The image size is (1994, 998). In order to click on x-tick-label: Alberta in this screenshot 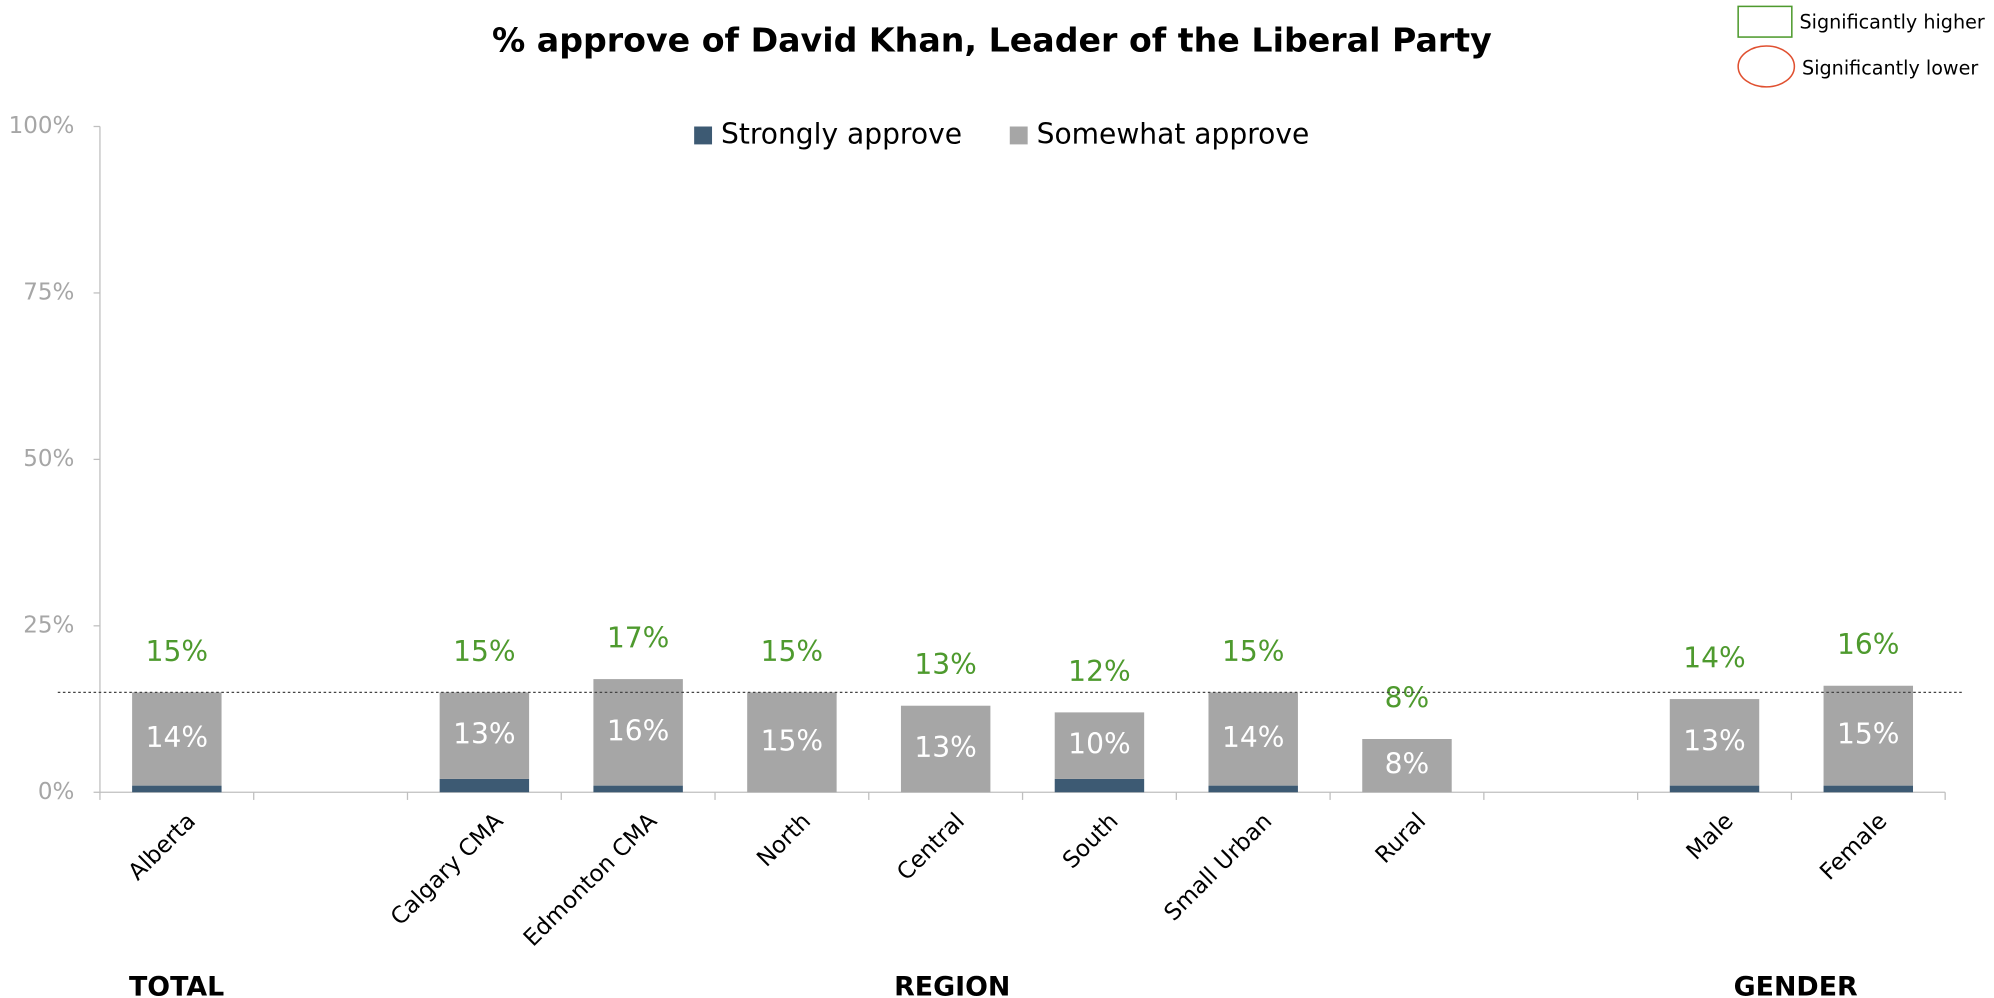, I will do `click(162, 846)`.